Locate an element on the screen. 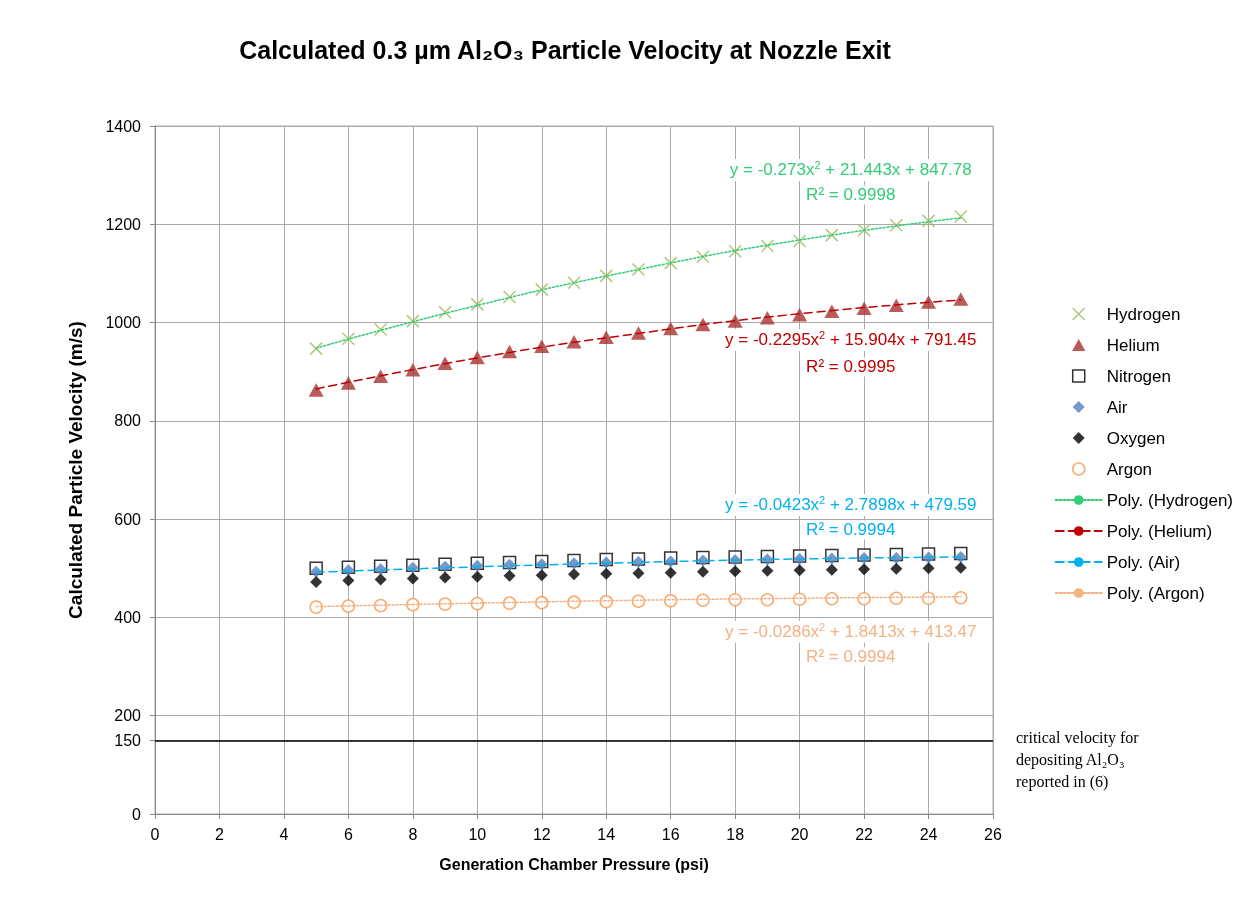  legend-label: Argon is located at coordinates (1129, 469).